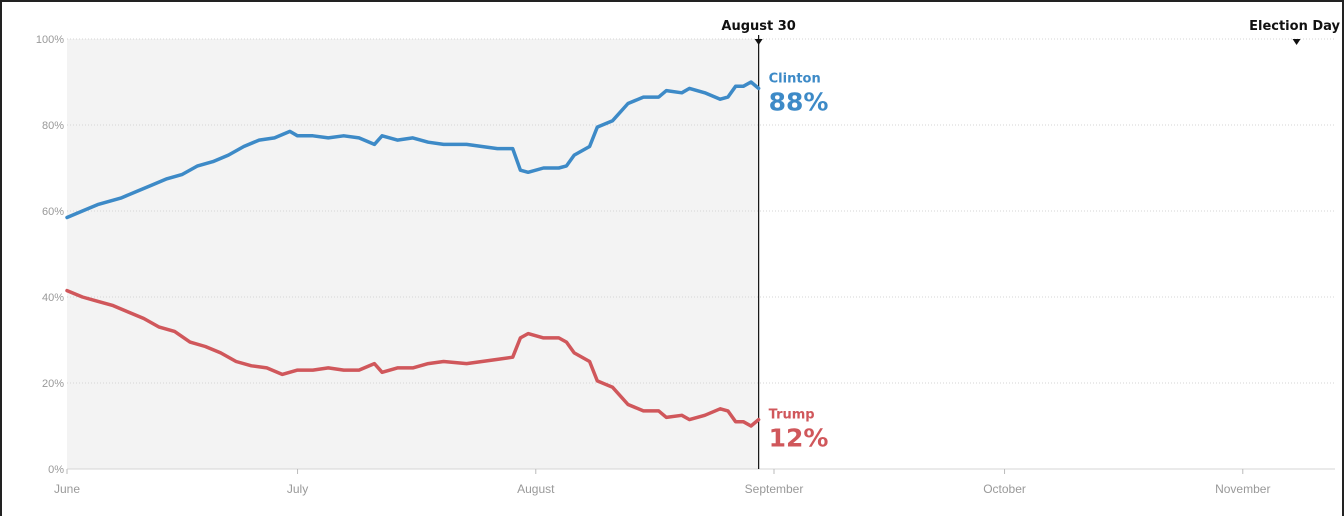  I want to click on marker-label: Election Day, so click(1294, 26).